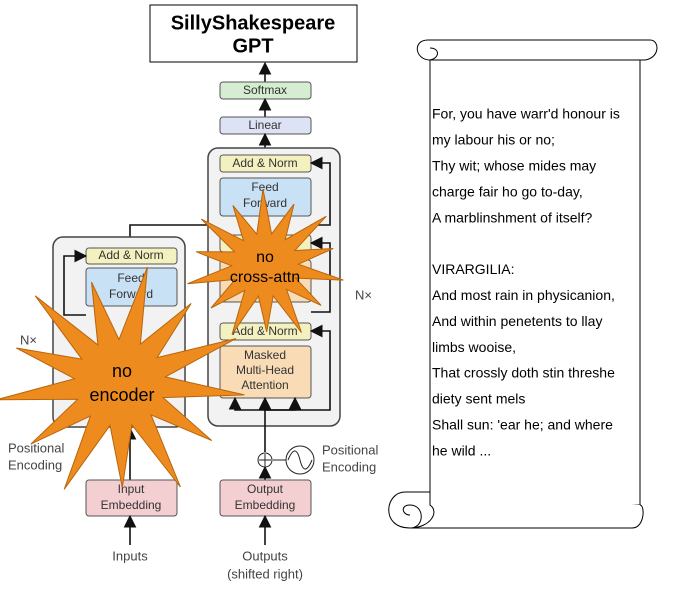 The width and height of the screenshot is (685, 590). I want to click on input-label: Inputs, so click(130, 555).